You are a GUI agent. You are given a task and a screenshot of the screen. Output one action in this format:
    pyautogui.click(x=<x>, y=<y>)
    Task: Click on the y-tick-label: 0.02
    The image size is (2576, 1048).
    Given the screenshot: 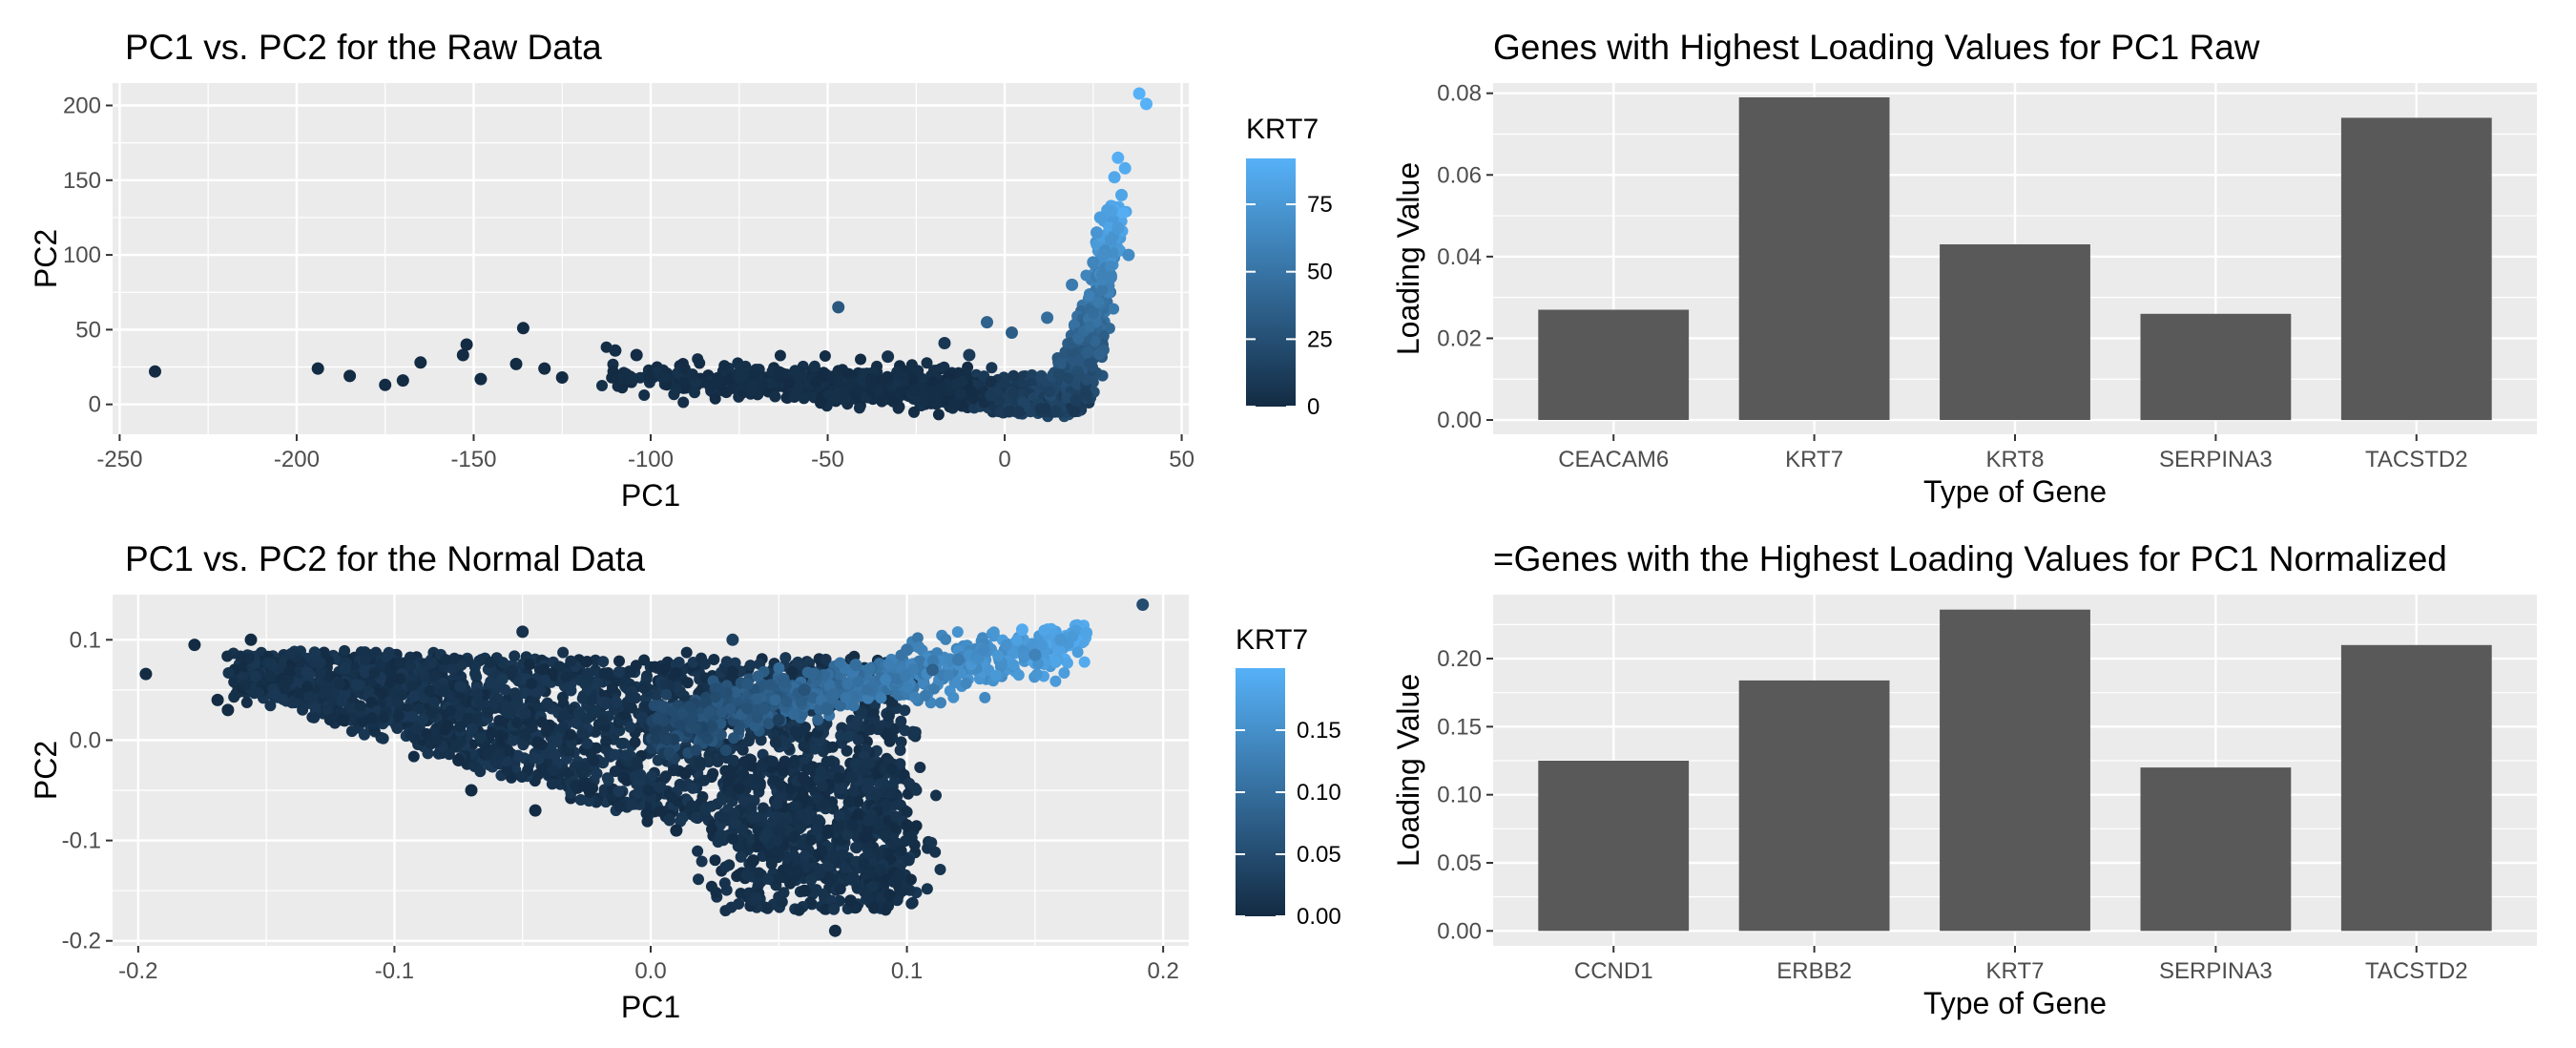 What is the action you would take?
    pyautogui.click(x=1459, y=338)
    